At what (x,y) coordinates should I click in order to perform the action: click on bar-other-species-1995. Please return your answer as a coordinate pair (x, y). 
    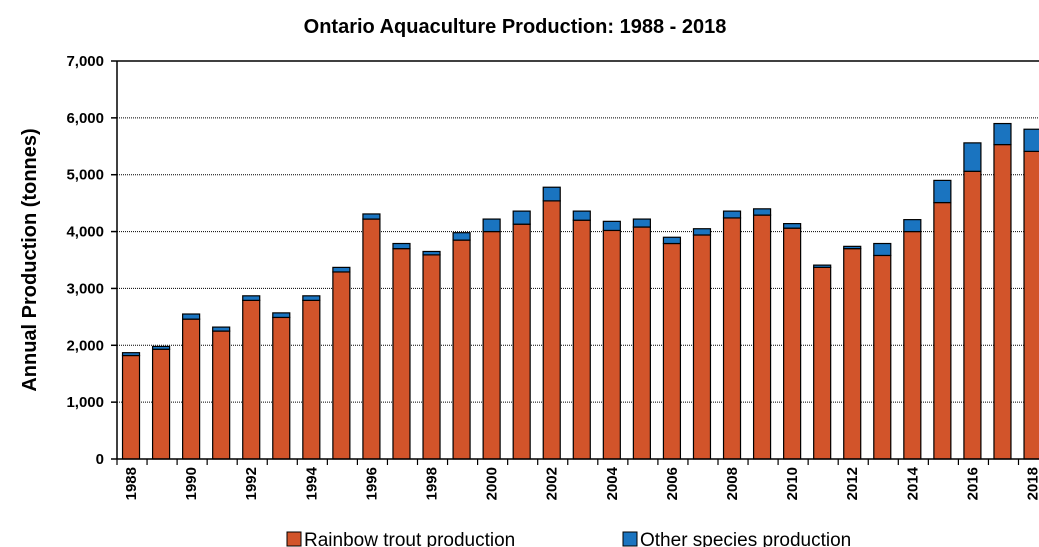
    Looking at the image, I should click on (341, 269).